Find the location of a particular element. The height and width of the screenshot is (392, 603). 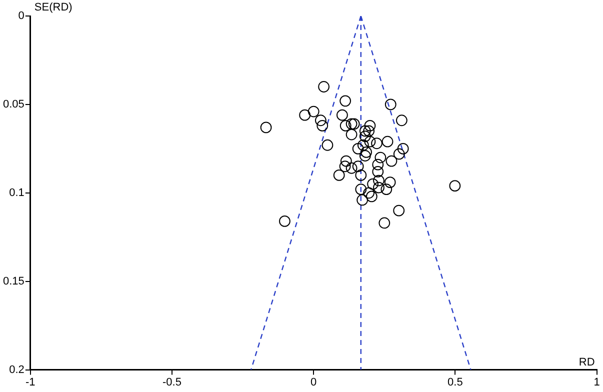

y-tick-label: 0.15 is located at coordinates (13, 281).